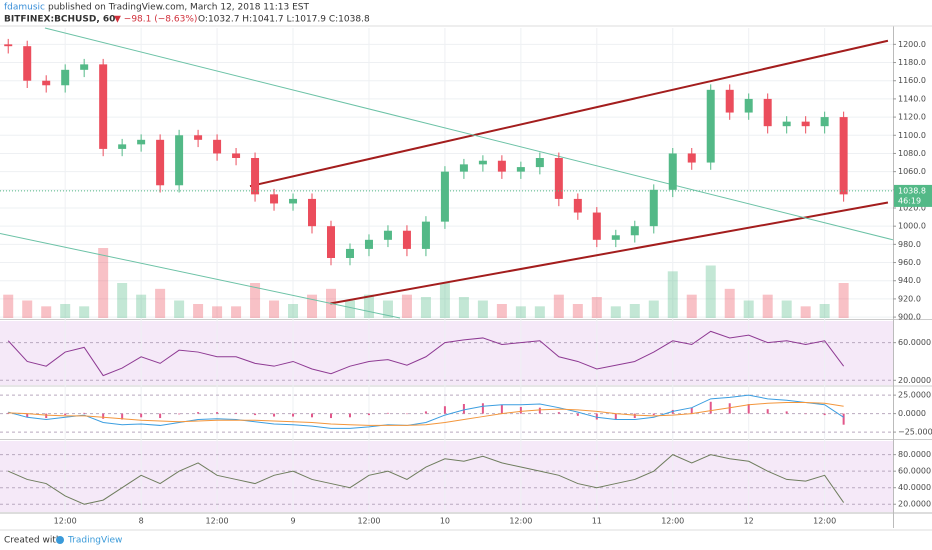  What do you see at coordinates (94, 541) in the screenshot?
I see `footer-brand: TradingView` at bounding box center [94, 541].